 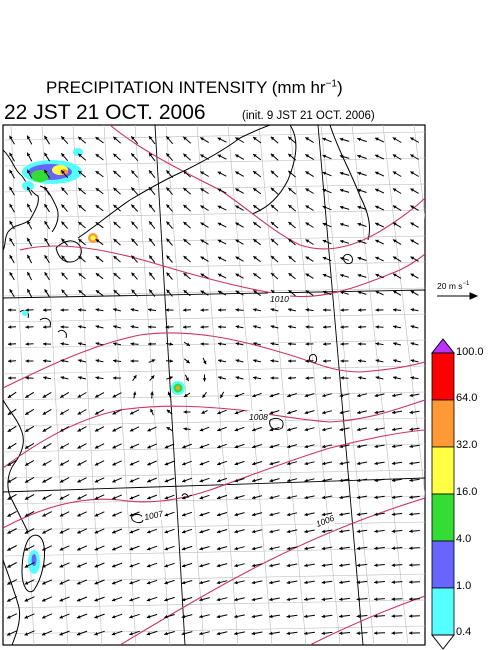 I want to click on coast-islet-a, so click(x=313, y=358).